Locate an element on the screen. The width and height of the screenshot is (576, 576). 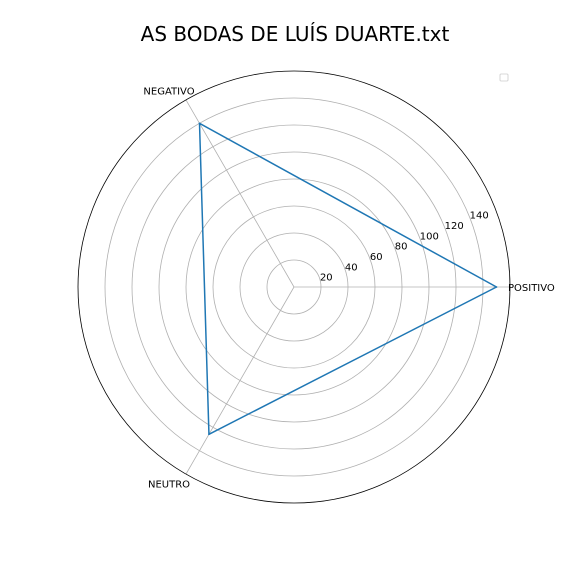
r-tick-label: 80 is located at coordinates (401, 247).